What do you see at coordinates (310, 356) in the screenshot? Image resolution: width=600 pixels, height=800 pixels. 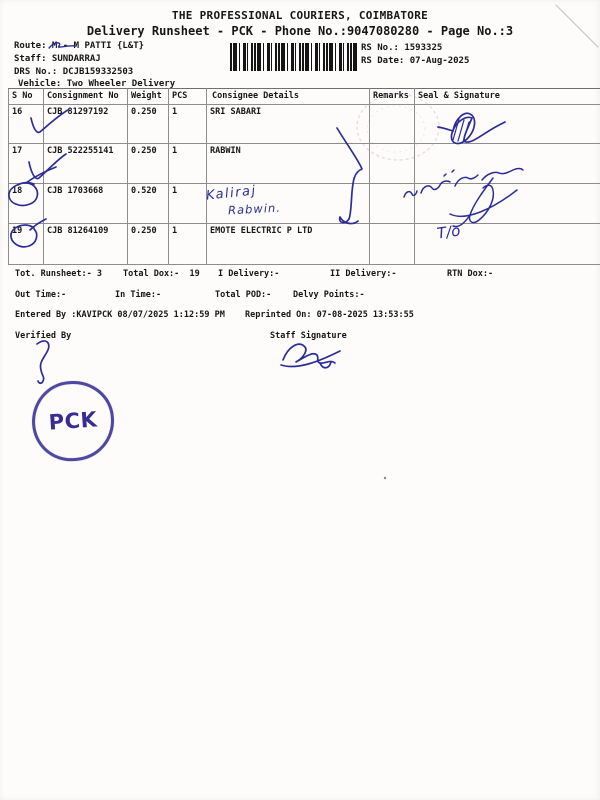 I see `staff-signature-ink` at bounding box center [310, 356].